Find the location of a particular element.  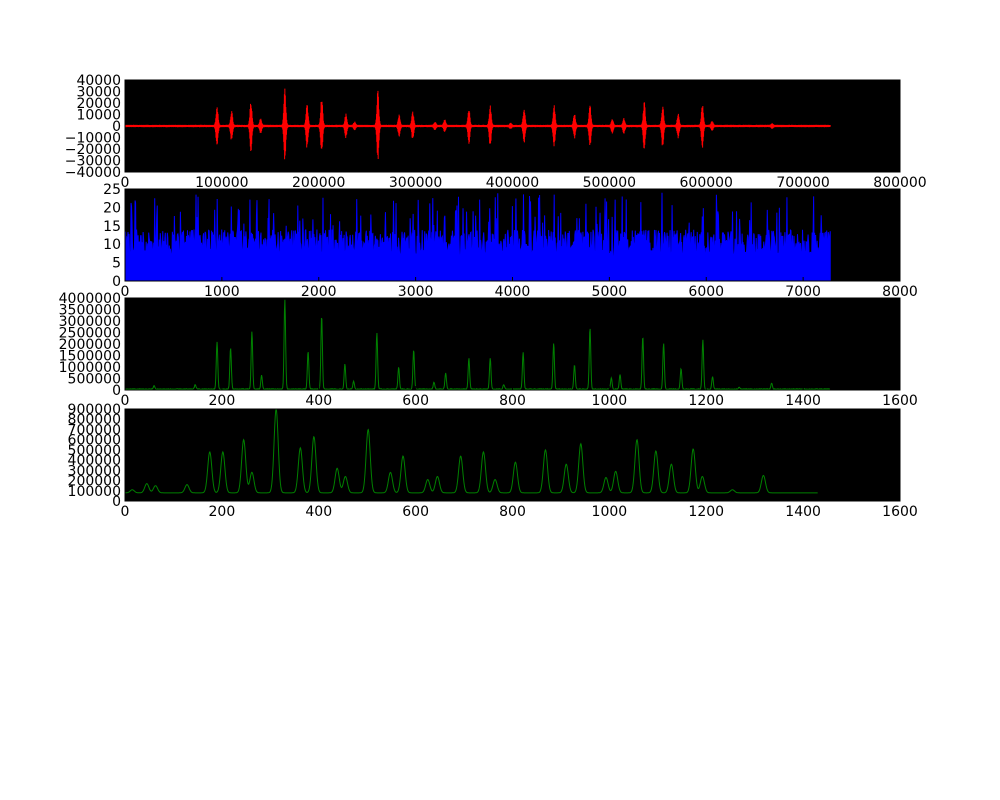

waveform-line is located at coordinates (478, 124).